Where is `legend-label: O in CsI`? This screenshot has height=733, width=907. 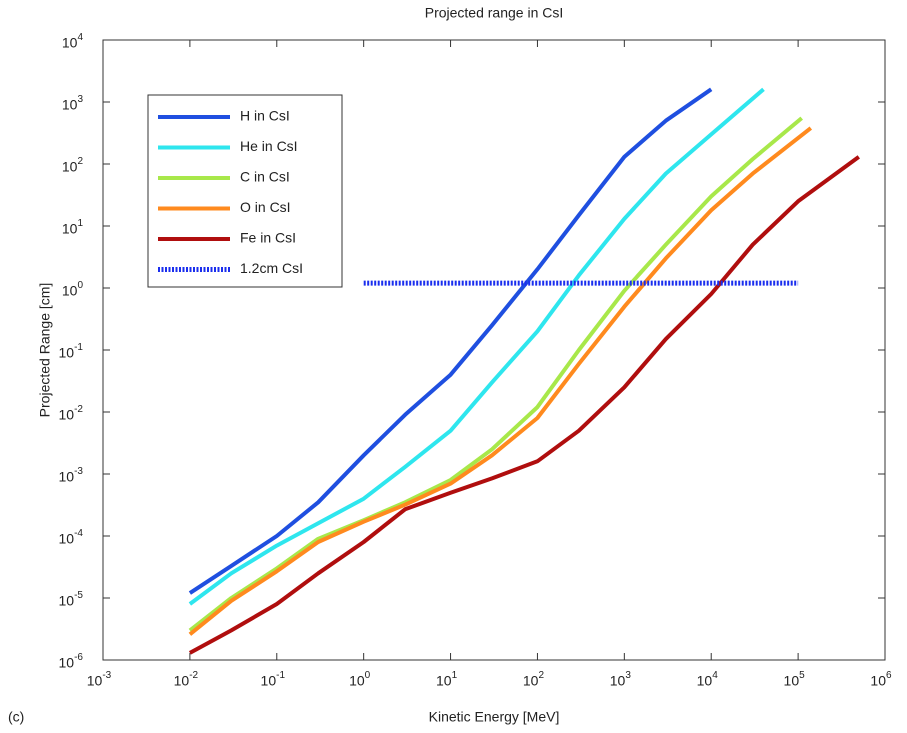 legend-label: O in CsI is located at coordinates (265, 207).